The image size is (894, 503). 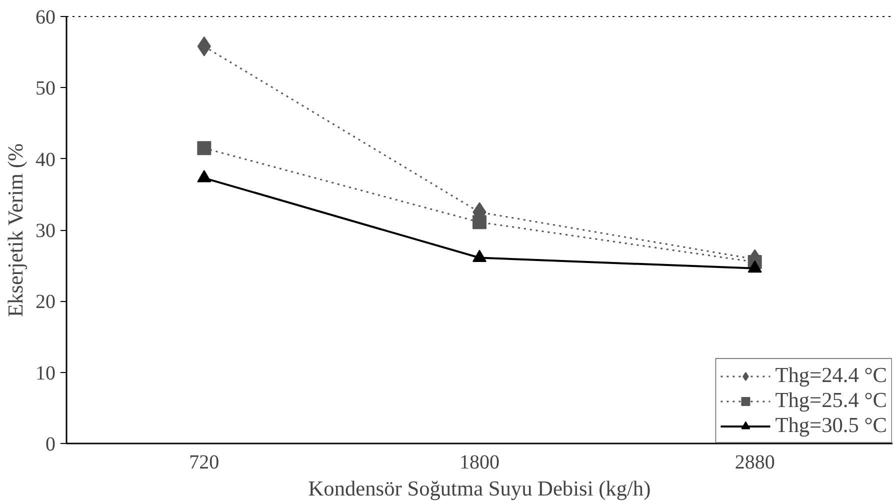 I want to click on y-tick-label: 50, so click(x=46, y=89).